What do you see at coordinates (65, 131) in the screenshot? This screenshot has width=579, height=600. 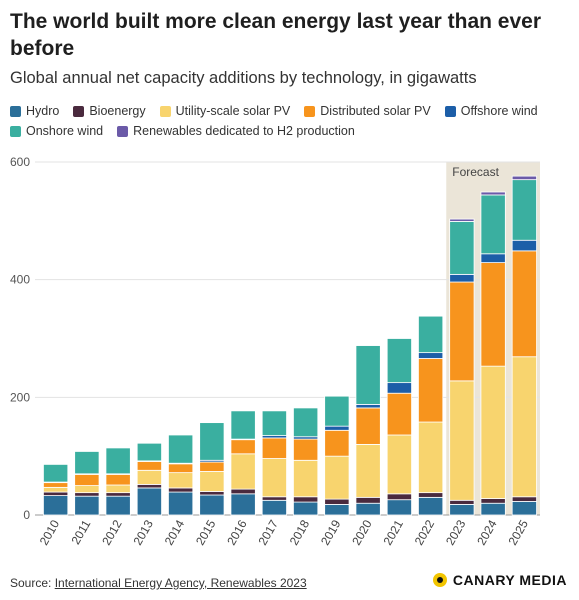 I see `legend-label: Onshore wind` at bounding box center [65, 131].